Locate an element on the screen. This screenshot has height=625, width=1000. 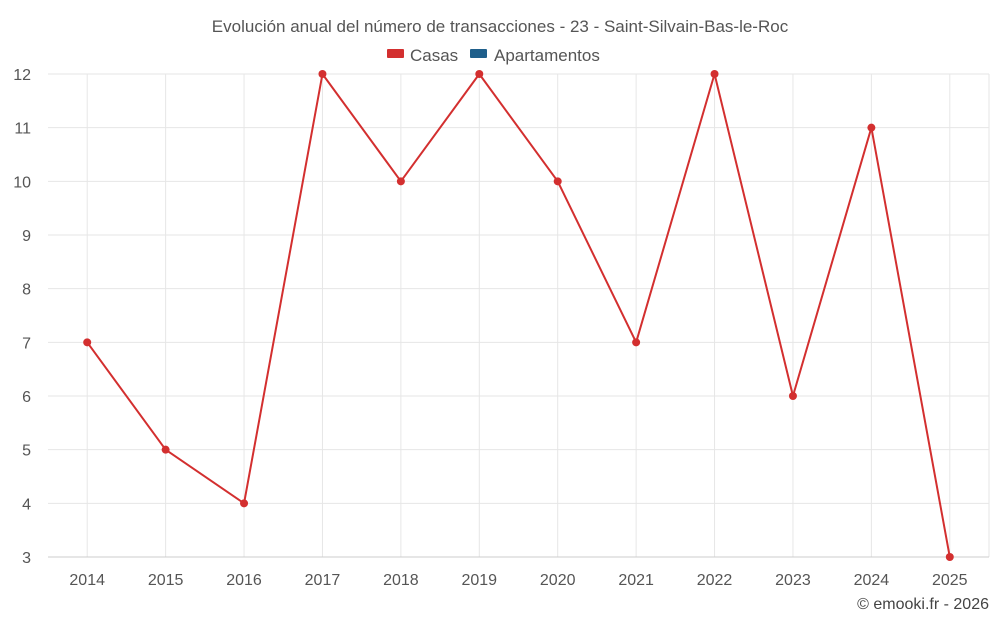
legend-label-casas: Casas is located at coordinates (434, 55).